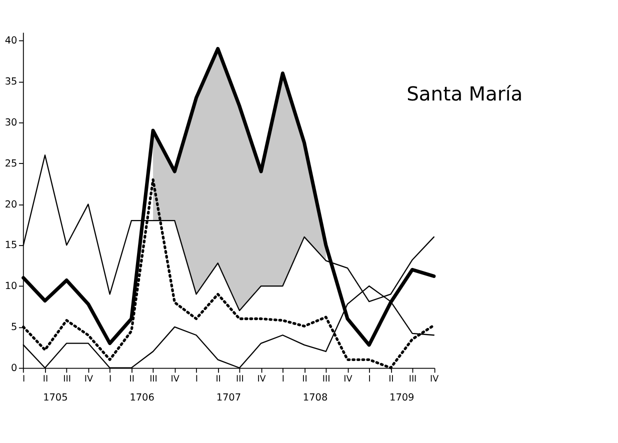  I want to click on y-tick-label: 5, so click(14, 328).